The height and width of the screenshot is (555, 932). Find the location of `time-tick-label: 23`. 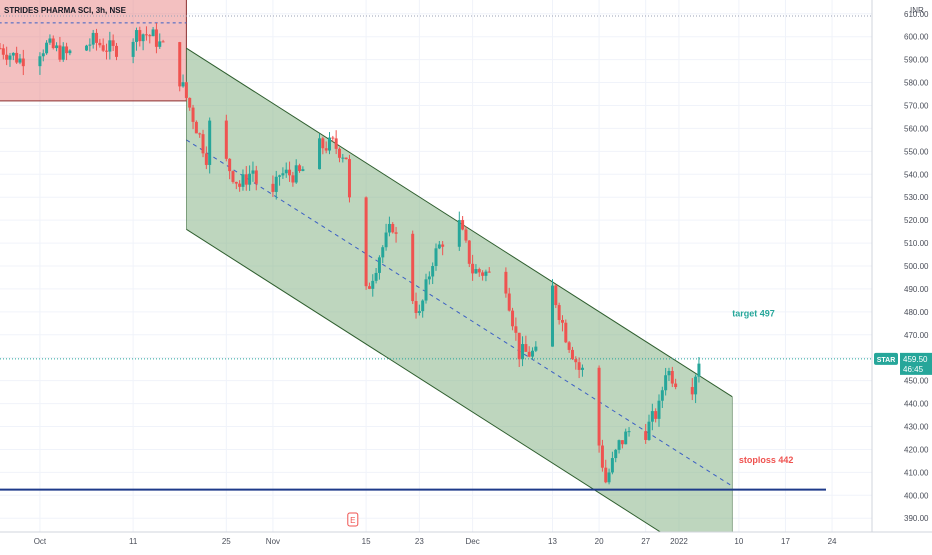

time-tick-label: 23 is located at coordinates (419, 541).